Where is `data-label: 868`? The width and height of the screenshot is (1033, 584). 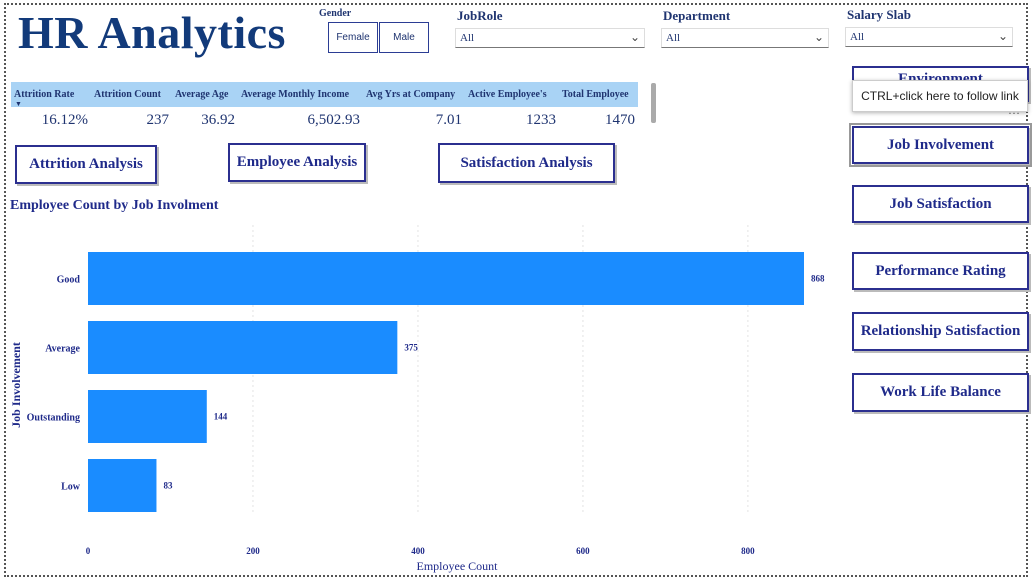
data-label: 868 is located at coordinates (818, 279).